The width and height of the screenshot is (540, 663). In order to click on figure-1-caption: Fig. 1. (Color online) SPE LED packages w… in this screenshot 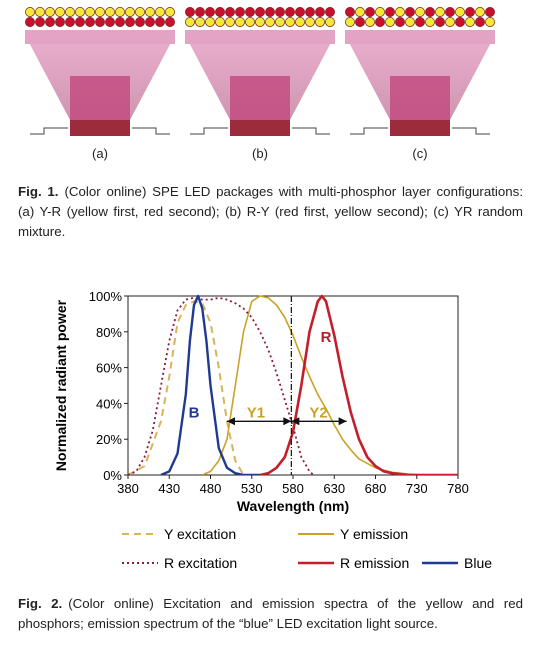, I will do `click(270, 212)`.